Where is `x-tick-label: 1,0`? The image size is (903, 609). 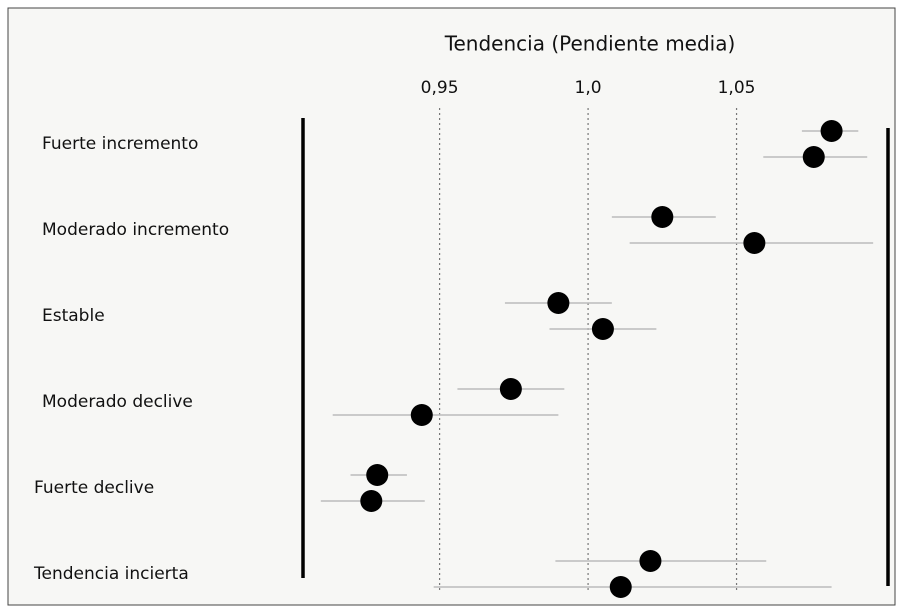
x-tick-label: 1,0 is located at coordinates (588, 88).